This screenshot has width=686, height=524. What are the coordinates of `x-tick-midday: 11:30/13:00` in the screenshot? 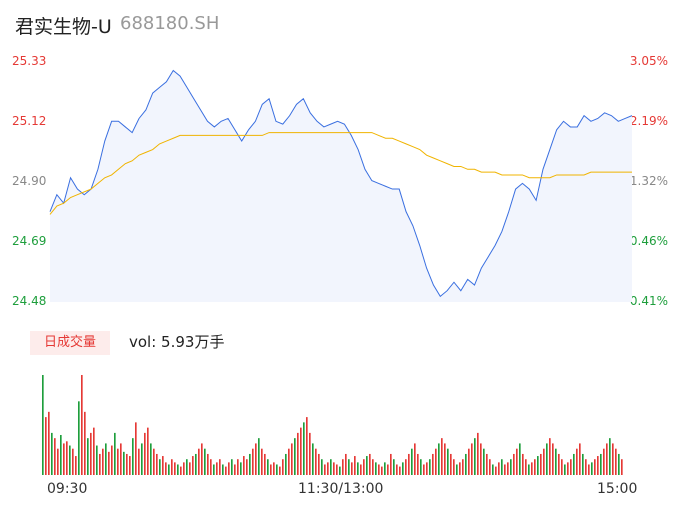 It's located at (341, 489).